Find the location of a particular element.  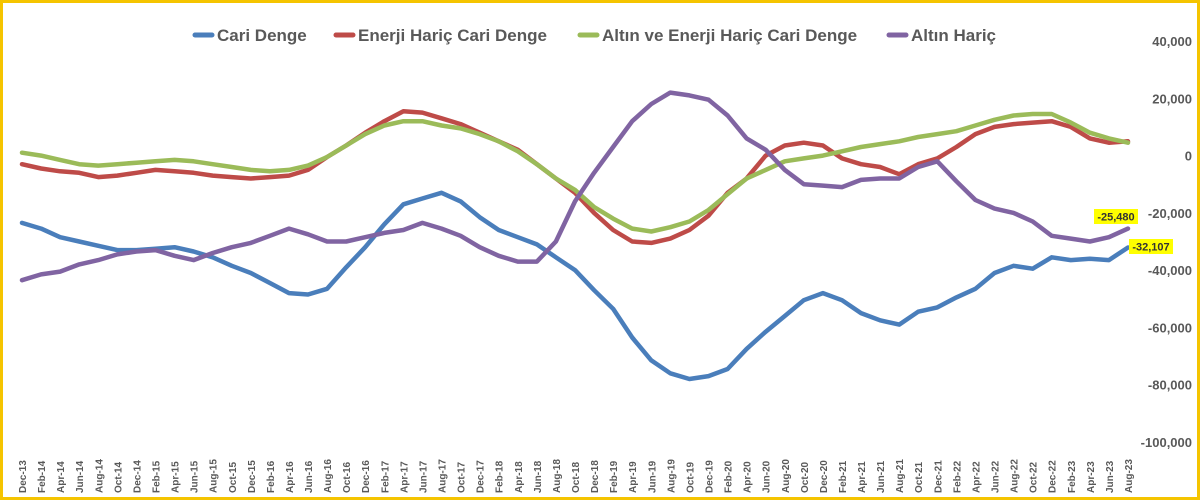

x-tick-label: Jun-15 is located at coordinates (195, 476).